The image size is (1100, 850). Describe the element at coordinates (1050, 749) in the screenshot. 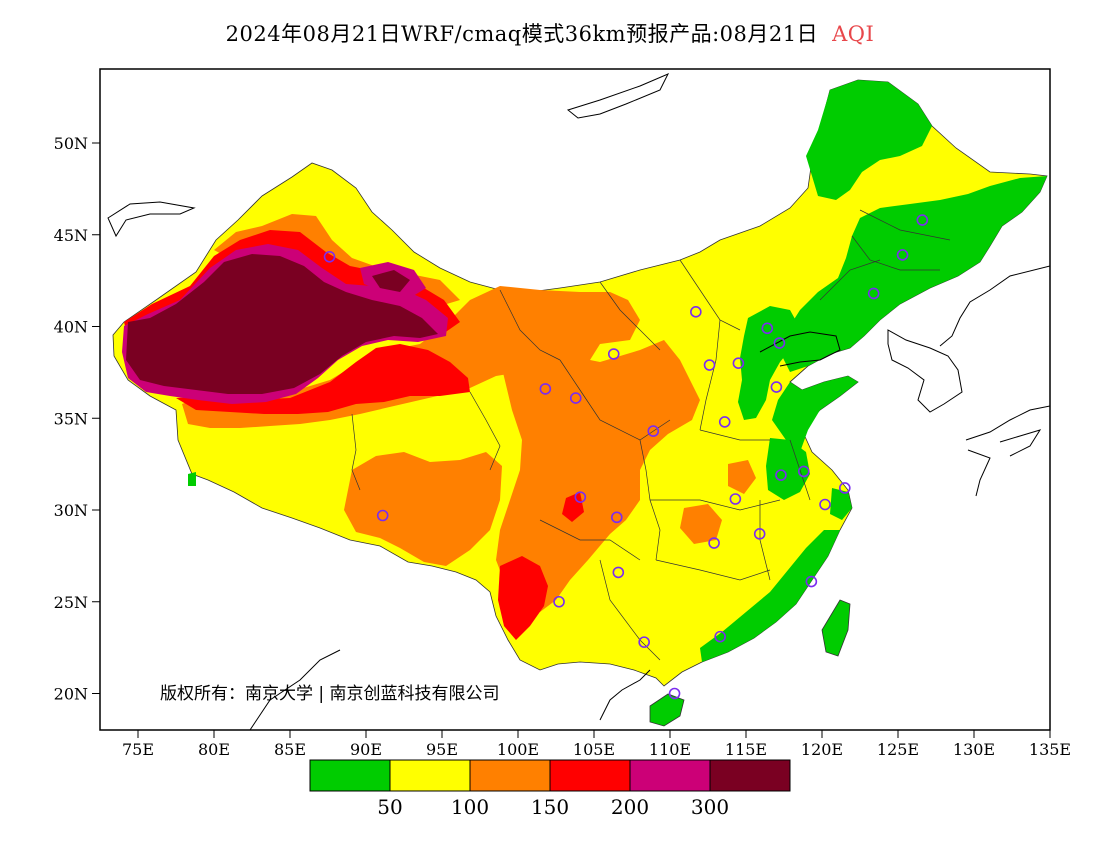

I see `lon-tick-label: 135E` at that location.